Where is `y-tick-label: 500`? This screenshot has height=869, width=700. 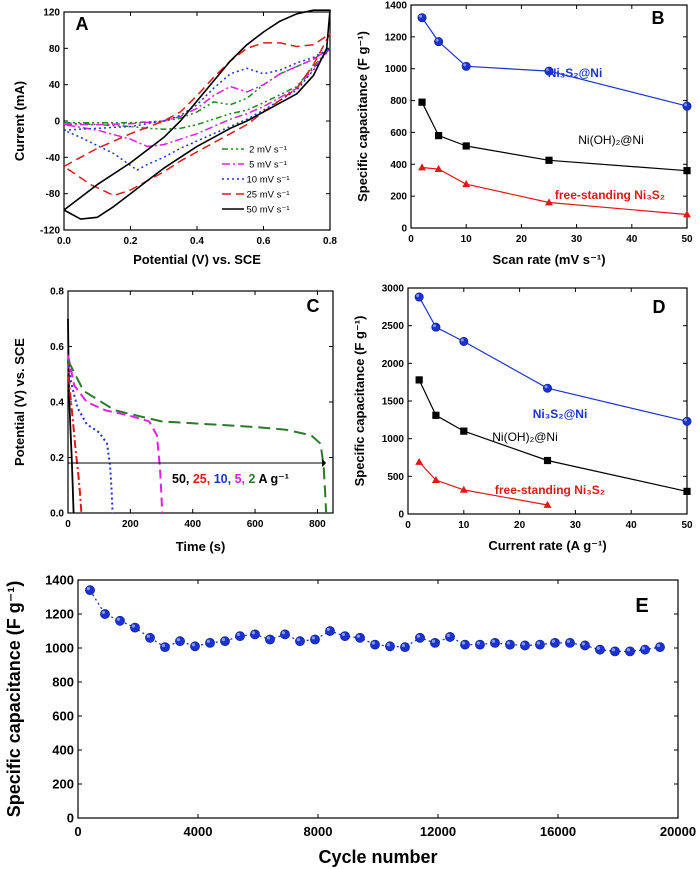 y-tick-label: 500 is located at coordinates (395, 477).